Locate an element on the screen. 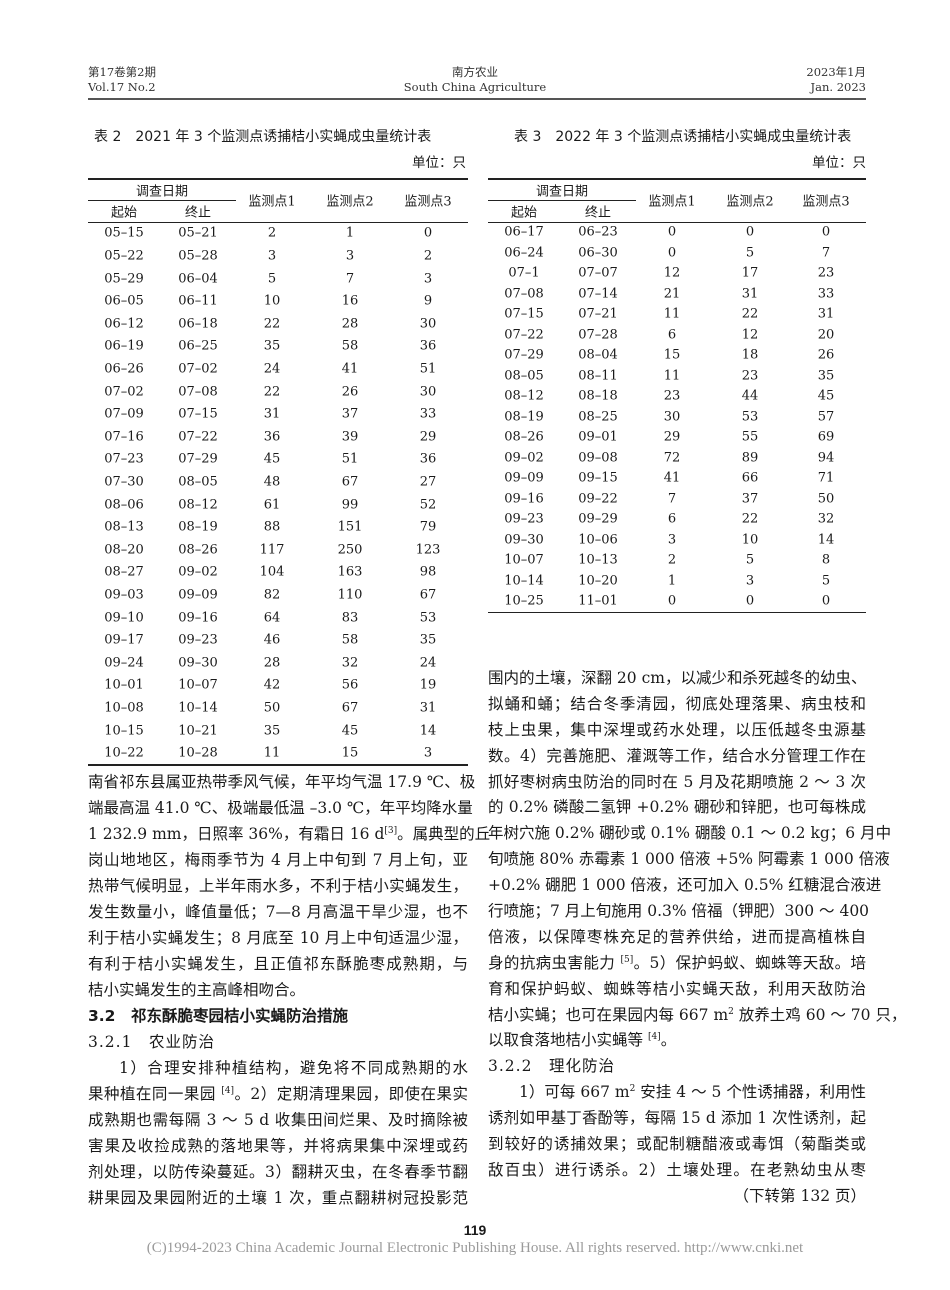 The height and width of the screenshot is (1290, 950). table-cell: 07–23 is located at coordinates (124, 459).